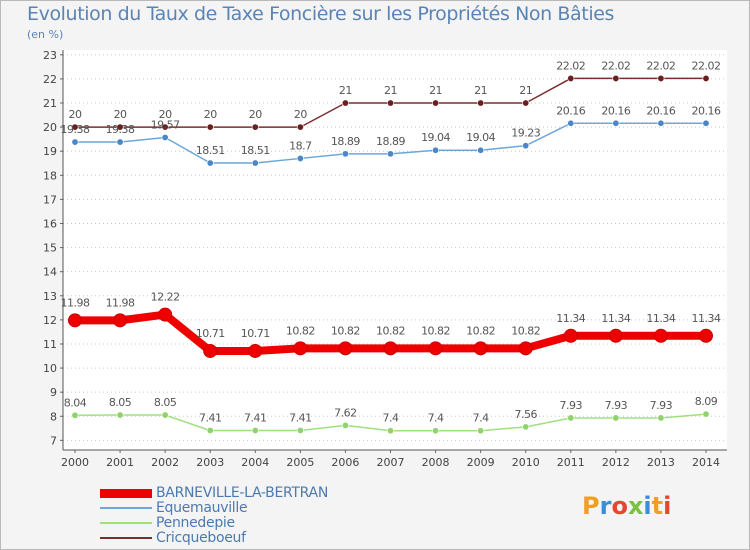 This screenshot has width=750, height=550. What do you see at coordinates (165, 462) in the screenshot?
I see `x-tick-label: 2002` at bounding box center [165, 462].